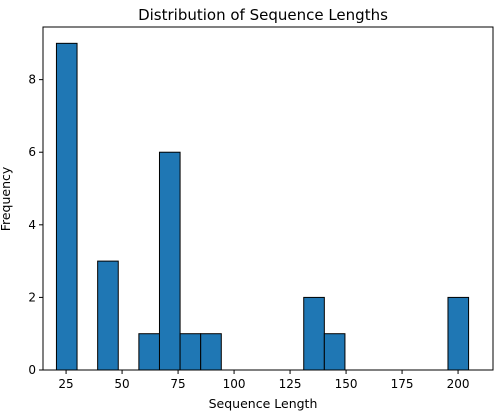  I want to click on x-axis-ticks: 25 50 75 100 125 150 175 200, so click(264, 380).